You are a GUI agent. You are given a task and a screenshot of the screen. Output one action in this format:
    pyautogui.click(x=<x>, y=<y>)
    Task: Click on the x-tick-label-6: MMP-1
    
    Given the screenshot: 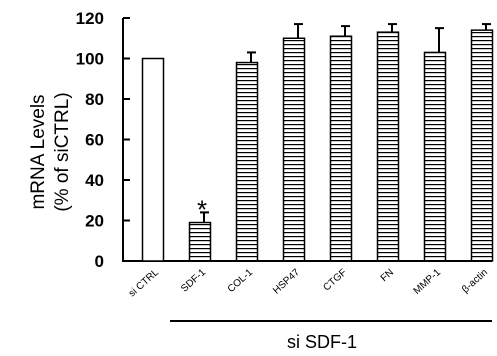 What is the action you would take?
    pyautogui.click(x=428, y=282)
    